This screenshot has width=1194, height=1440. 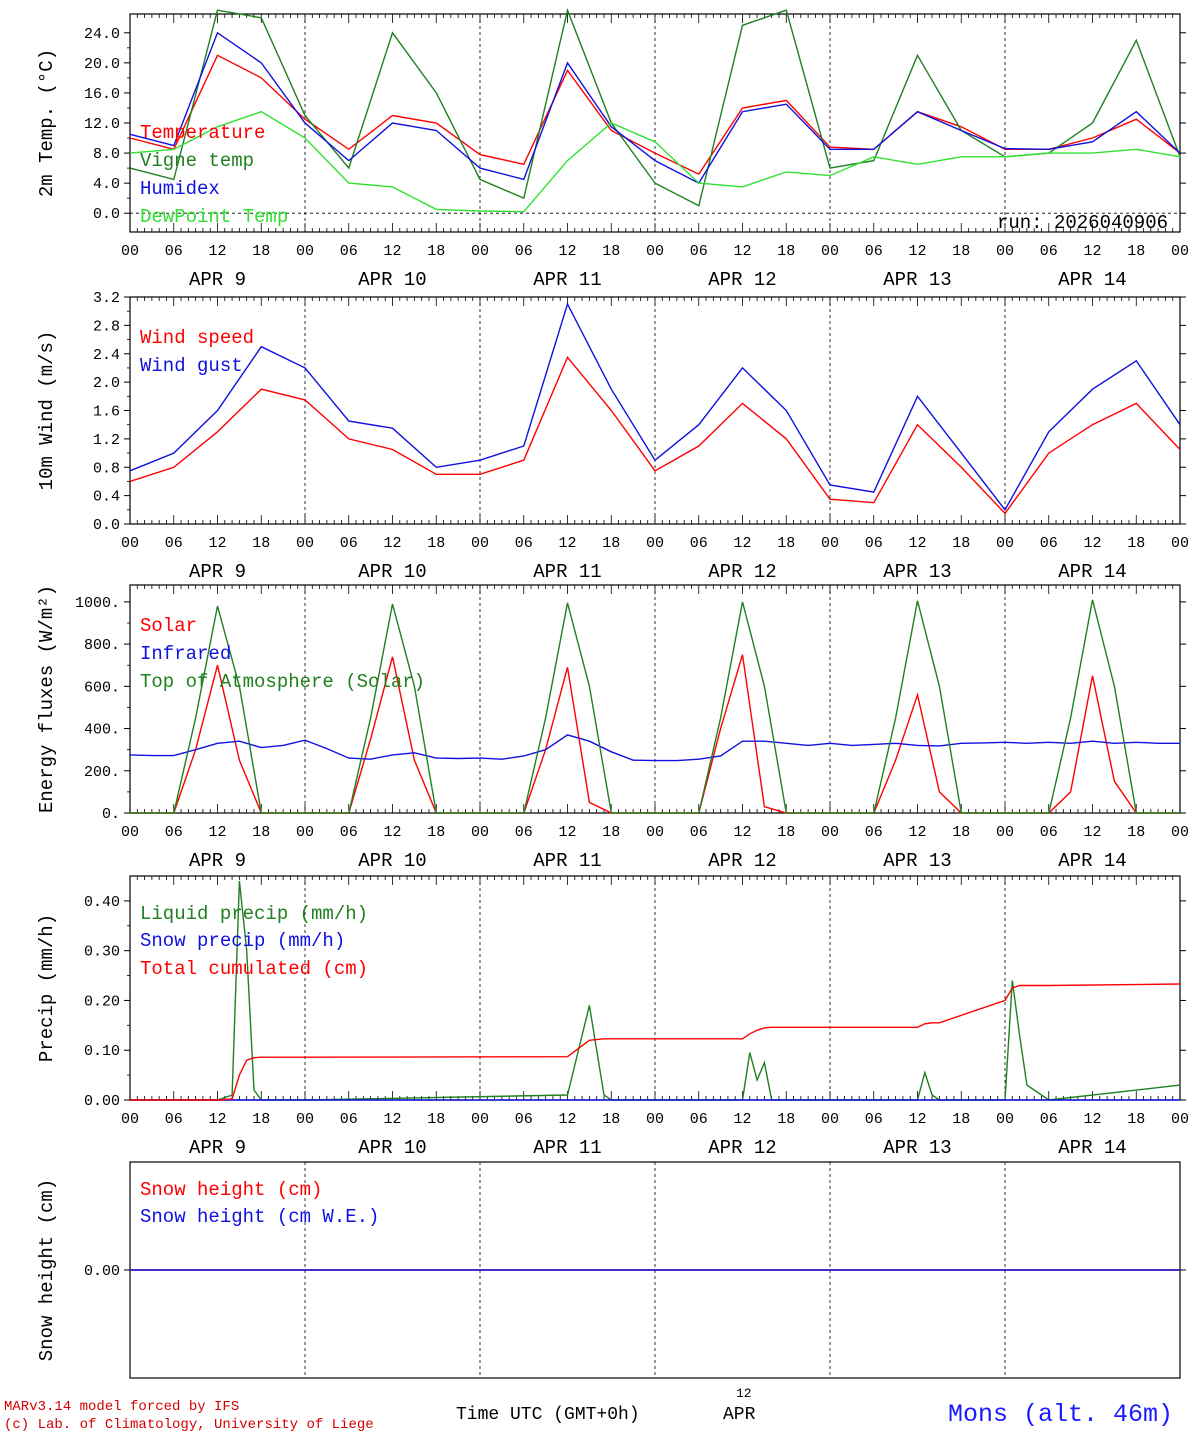 I want to click on legend-entry-1: Snow height (cm), so click(x=231, y=1190).